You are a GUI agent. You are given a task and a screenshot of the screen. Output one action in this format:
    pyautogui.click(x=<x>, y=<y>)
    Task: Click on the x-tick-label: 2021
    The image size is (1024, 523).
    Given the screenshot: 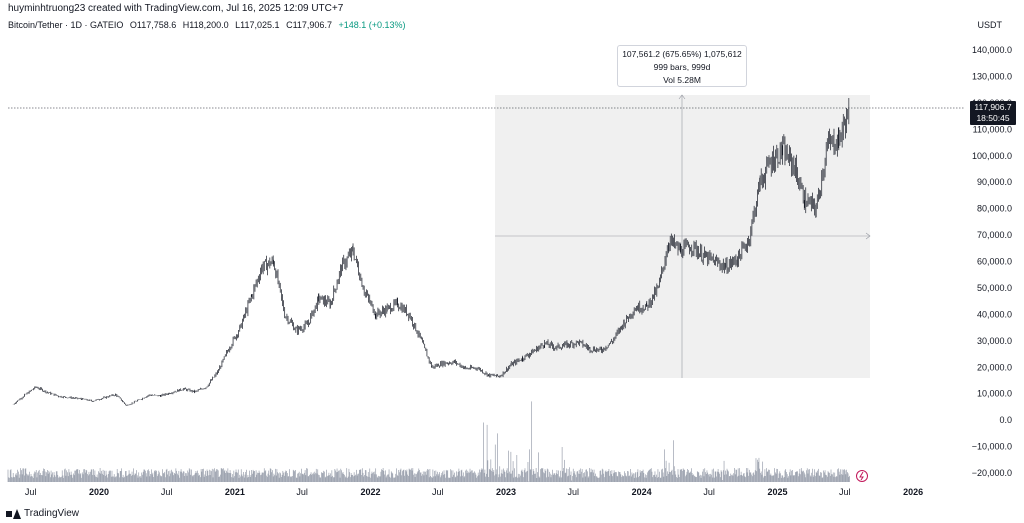 What is the action you would take?
    pyautogui.click(x=235, y=492)
    